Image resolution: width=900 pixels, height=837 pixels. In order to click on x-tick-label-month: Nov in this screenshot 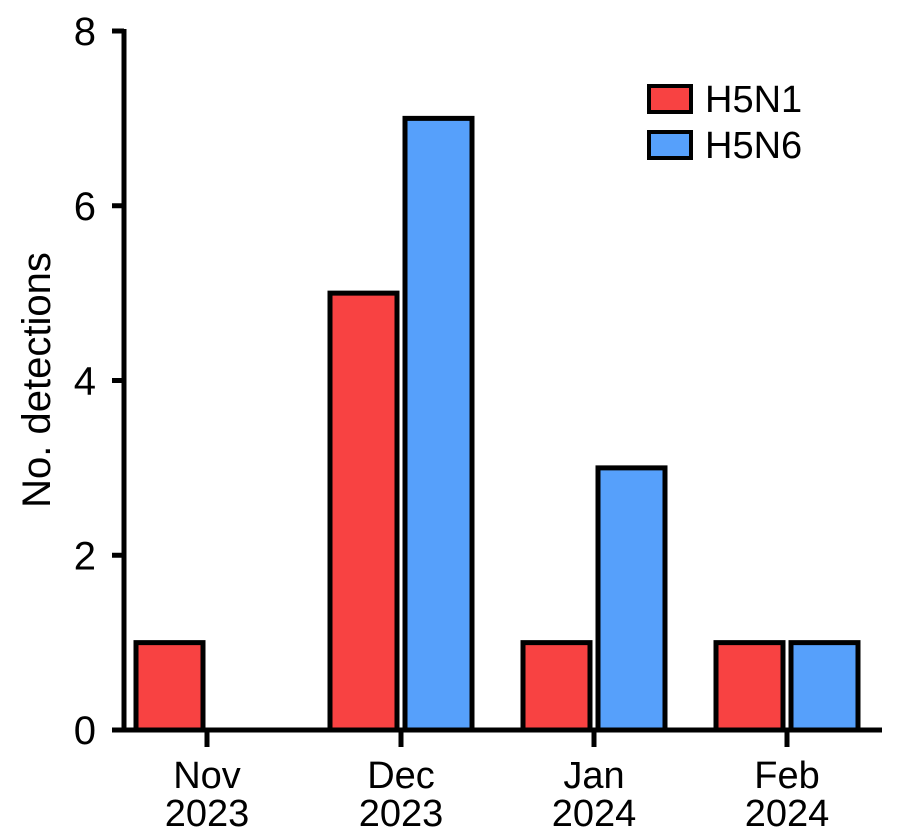, I will do `click(207, 776)`.